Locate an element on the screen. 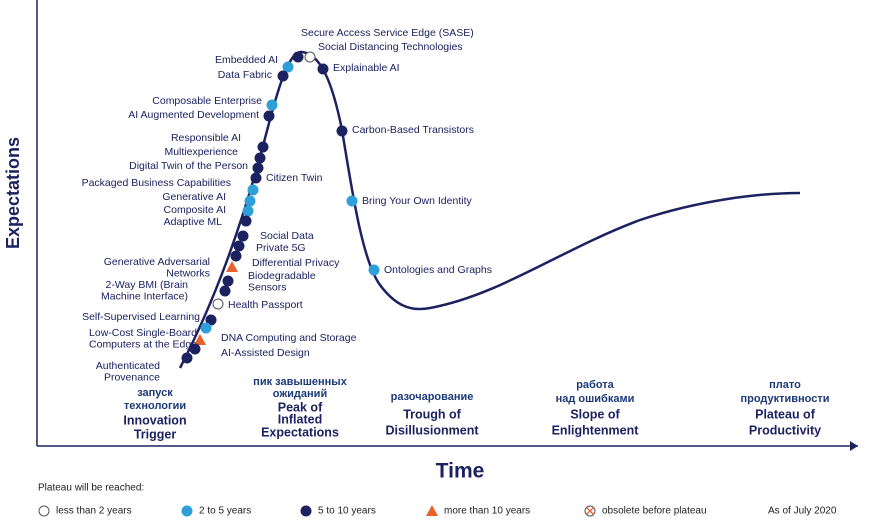 The image size is (870, 524). tech-label: Ontologies and Graphs is located at coordinates (438, 270).